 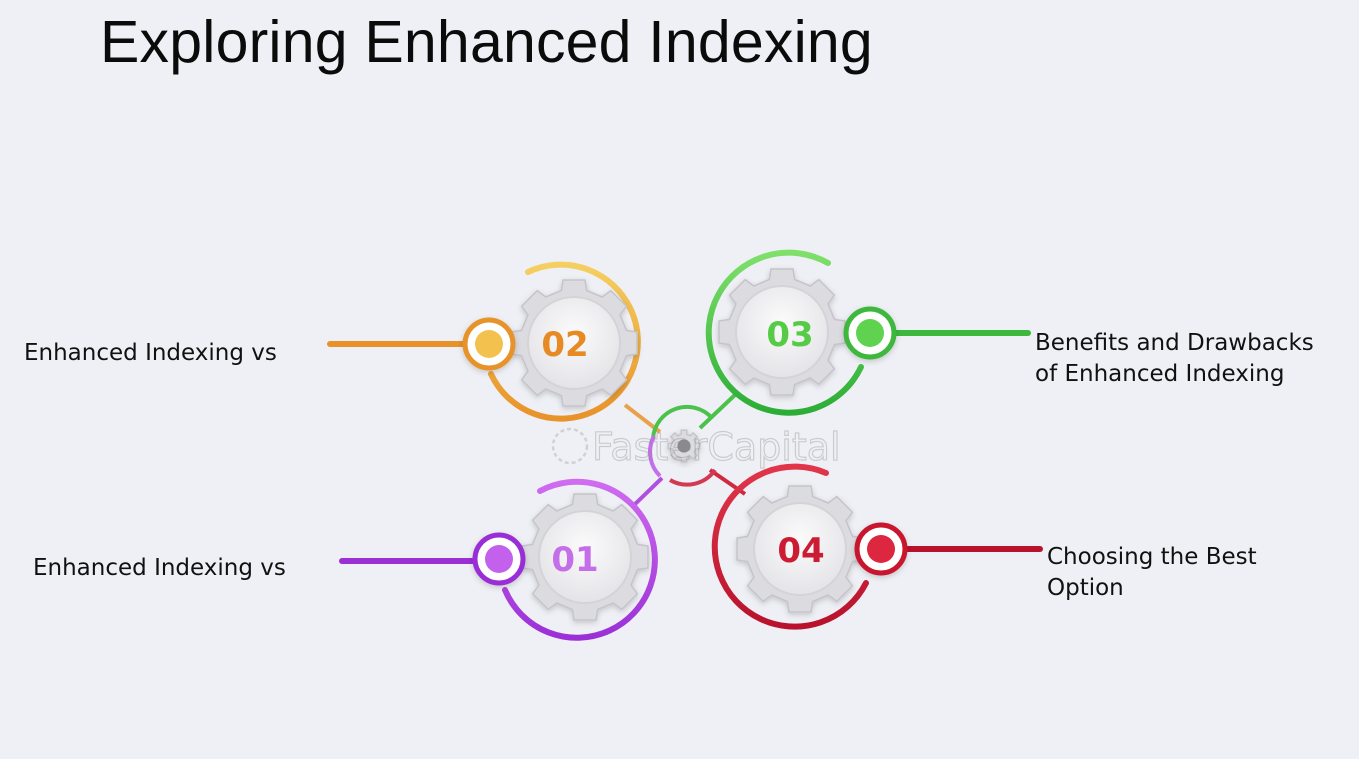 I want to click on step-04-arc, so click(x=790, y=546).